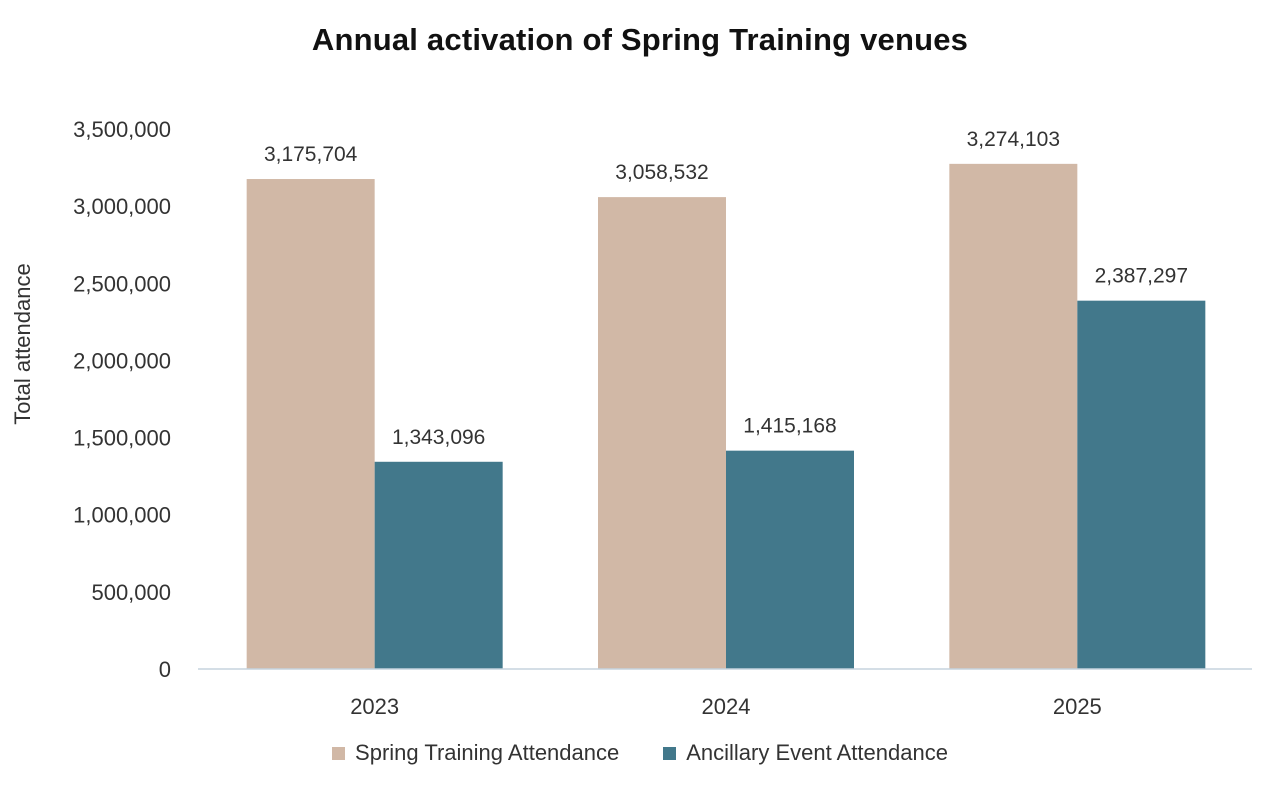 The width and height of the screenshot is (1280, 795). What do you see at coordinates (789, 426) in the screenshot?
I see `data-label: 1,415,168` at bounding box center [789, 426].